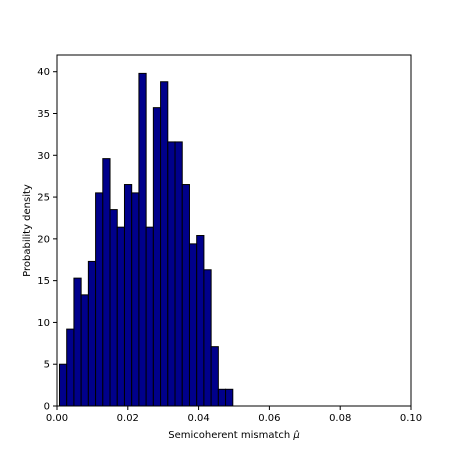 The height and width of the screenshot is (462, 457). Describe the element at coordinates (340, 418) in the screenshot. I see `x-tick-label: 0.08` at that location.